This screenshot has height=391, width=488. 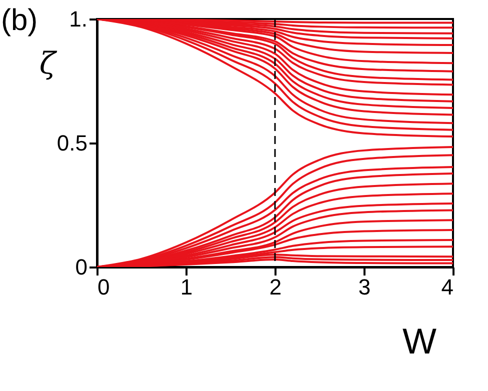 What do you see at coordinates (104, 287) in the screenshot?
I see `x-tick-label: 0` at bounding box center [104, 287].